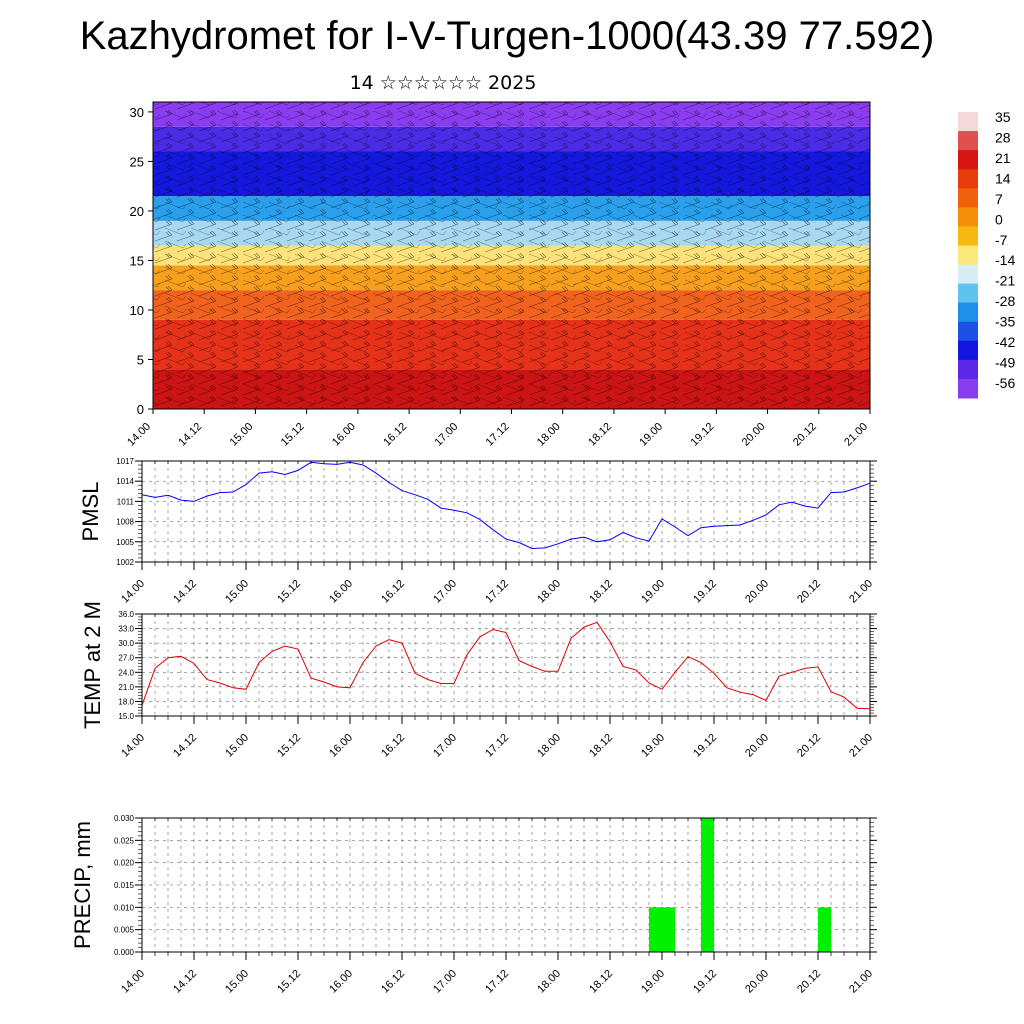 This screenshot has width=1024, height=1024. I want to click on y-tick-label: 30, so click(137, 112).